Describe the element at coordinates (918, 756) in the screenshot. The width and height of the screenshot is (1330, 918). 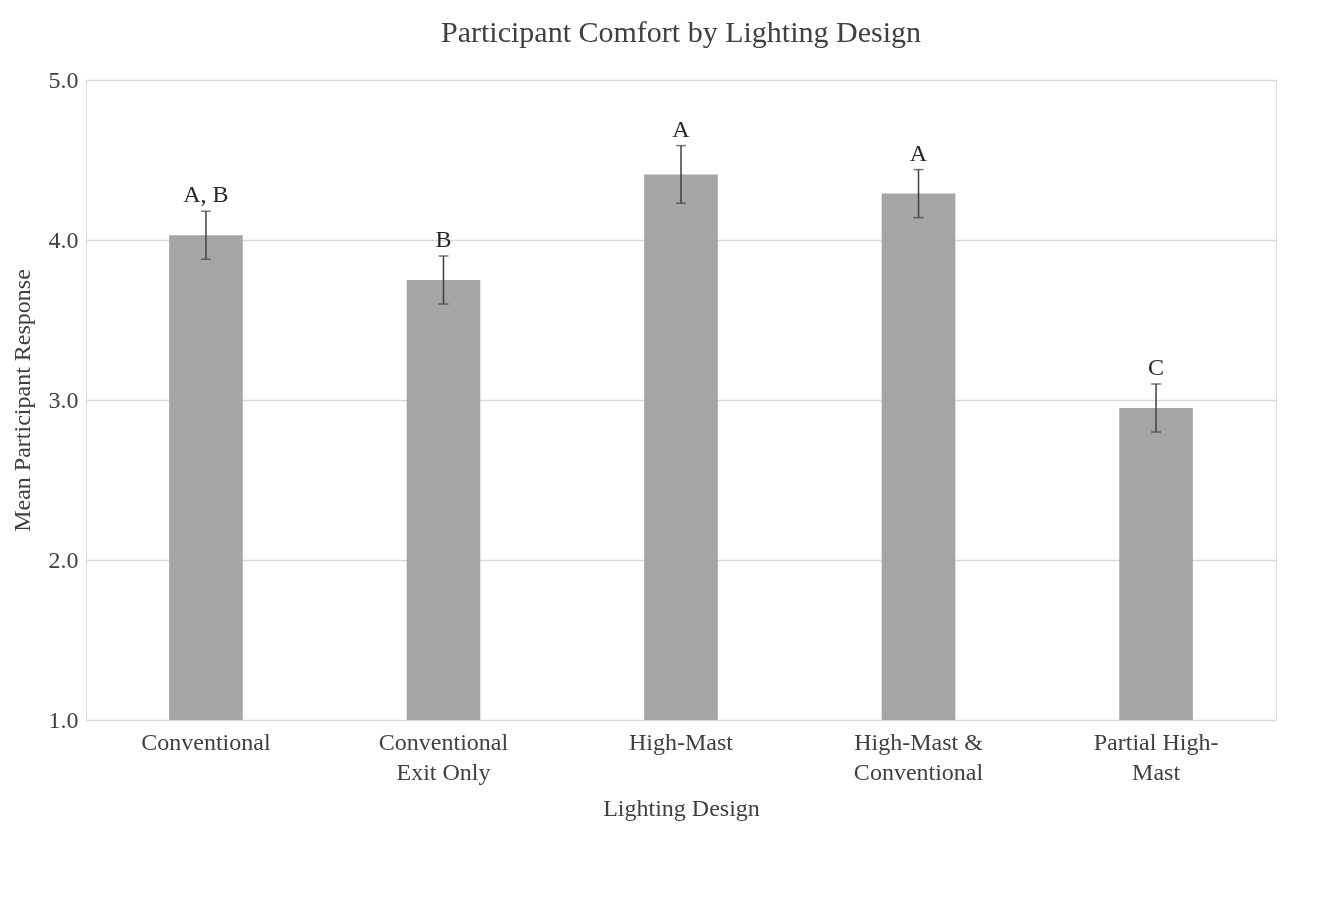
I see `x-tick-label: High-Mast & Conventional` at that location.